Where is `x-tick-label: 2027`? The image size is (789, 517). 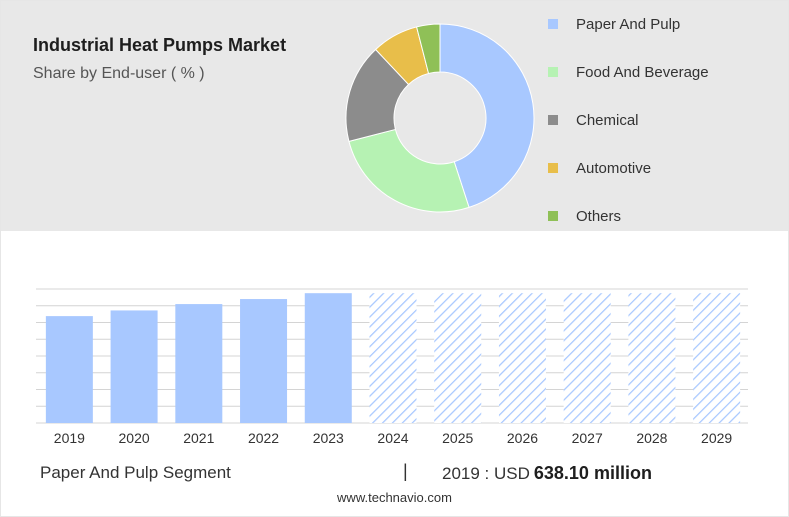 x-tick-label: 2027 is located at coordinates (587, 438).